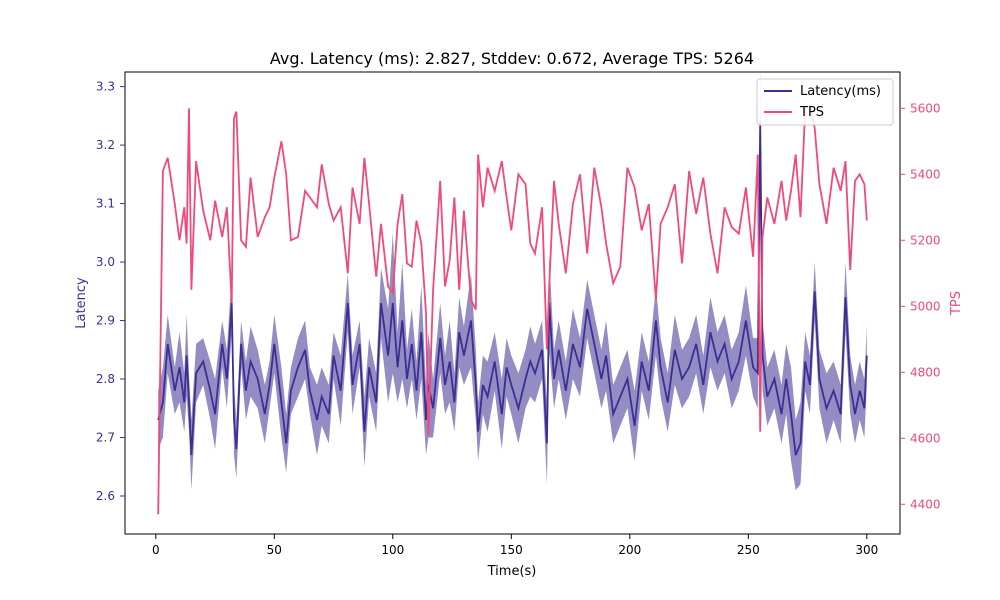  I want to click on legend-label-tps: TPS, so click(811, 112).